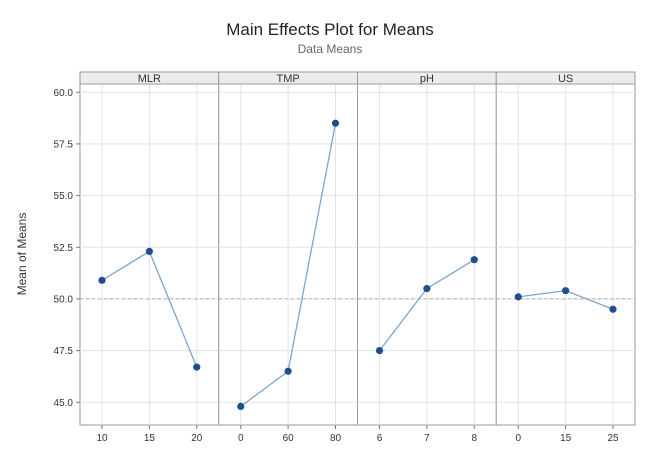 This screenshot has height=453, width=660. What do you see at coordinates (64, 93) in the screenshot?
I see `y-tick-label: 60.0` at bounding box center [64, 93].